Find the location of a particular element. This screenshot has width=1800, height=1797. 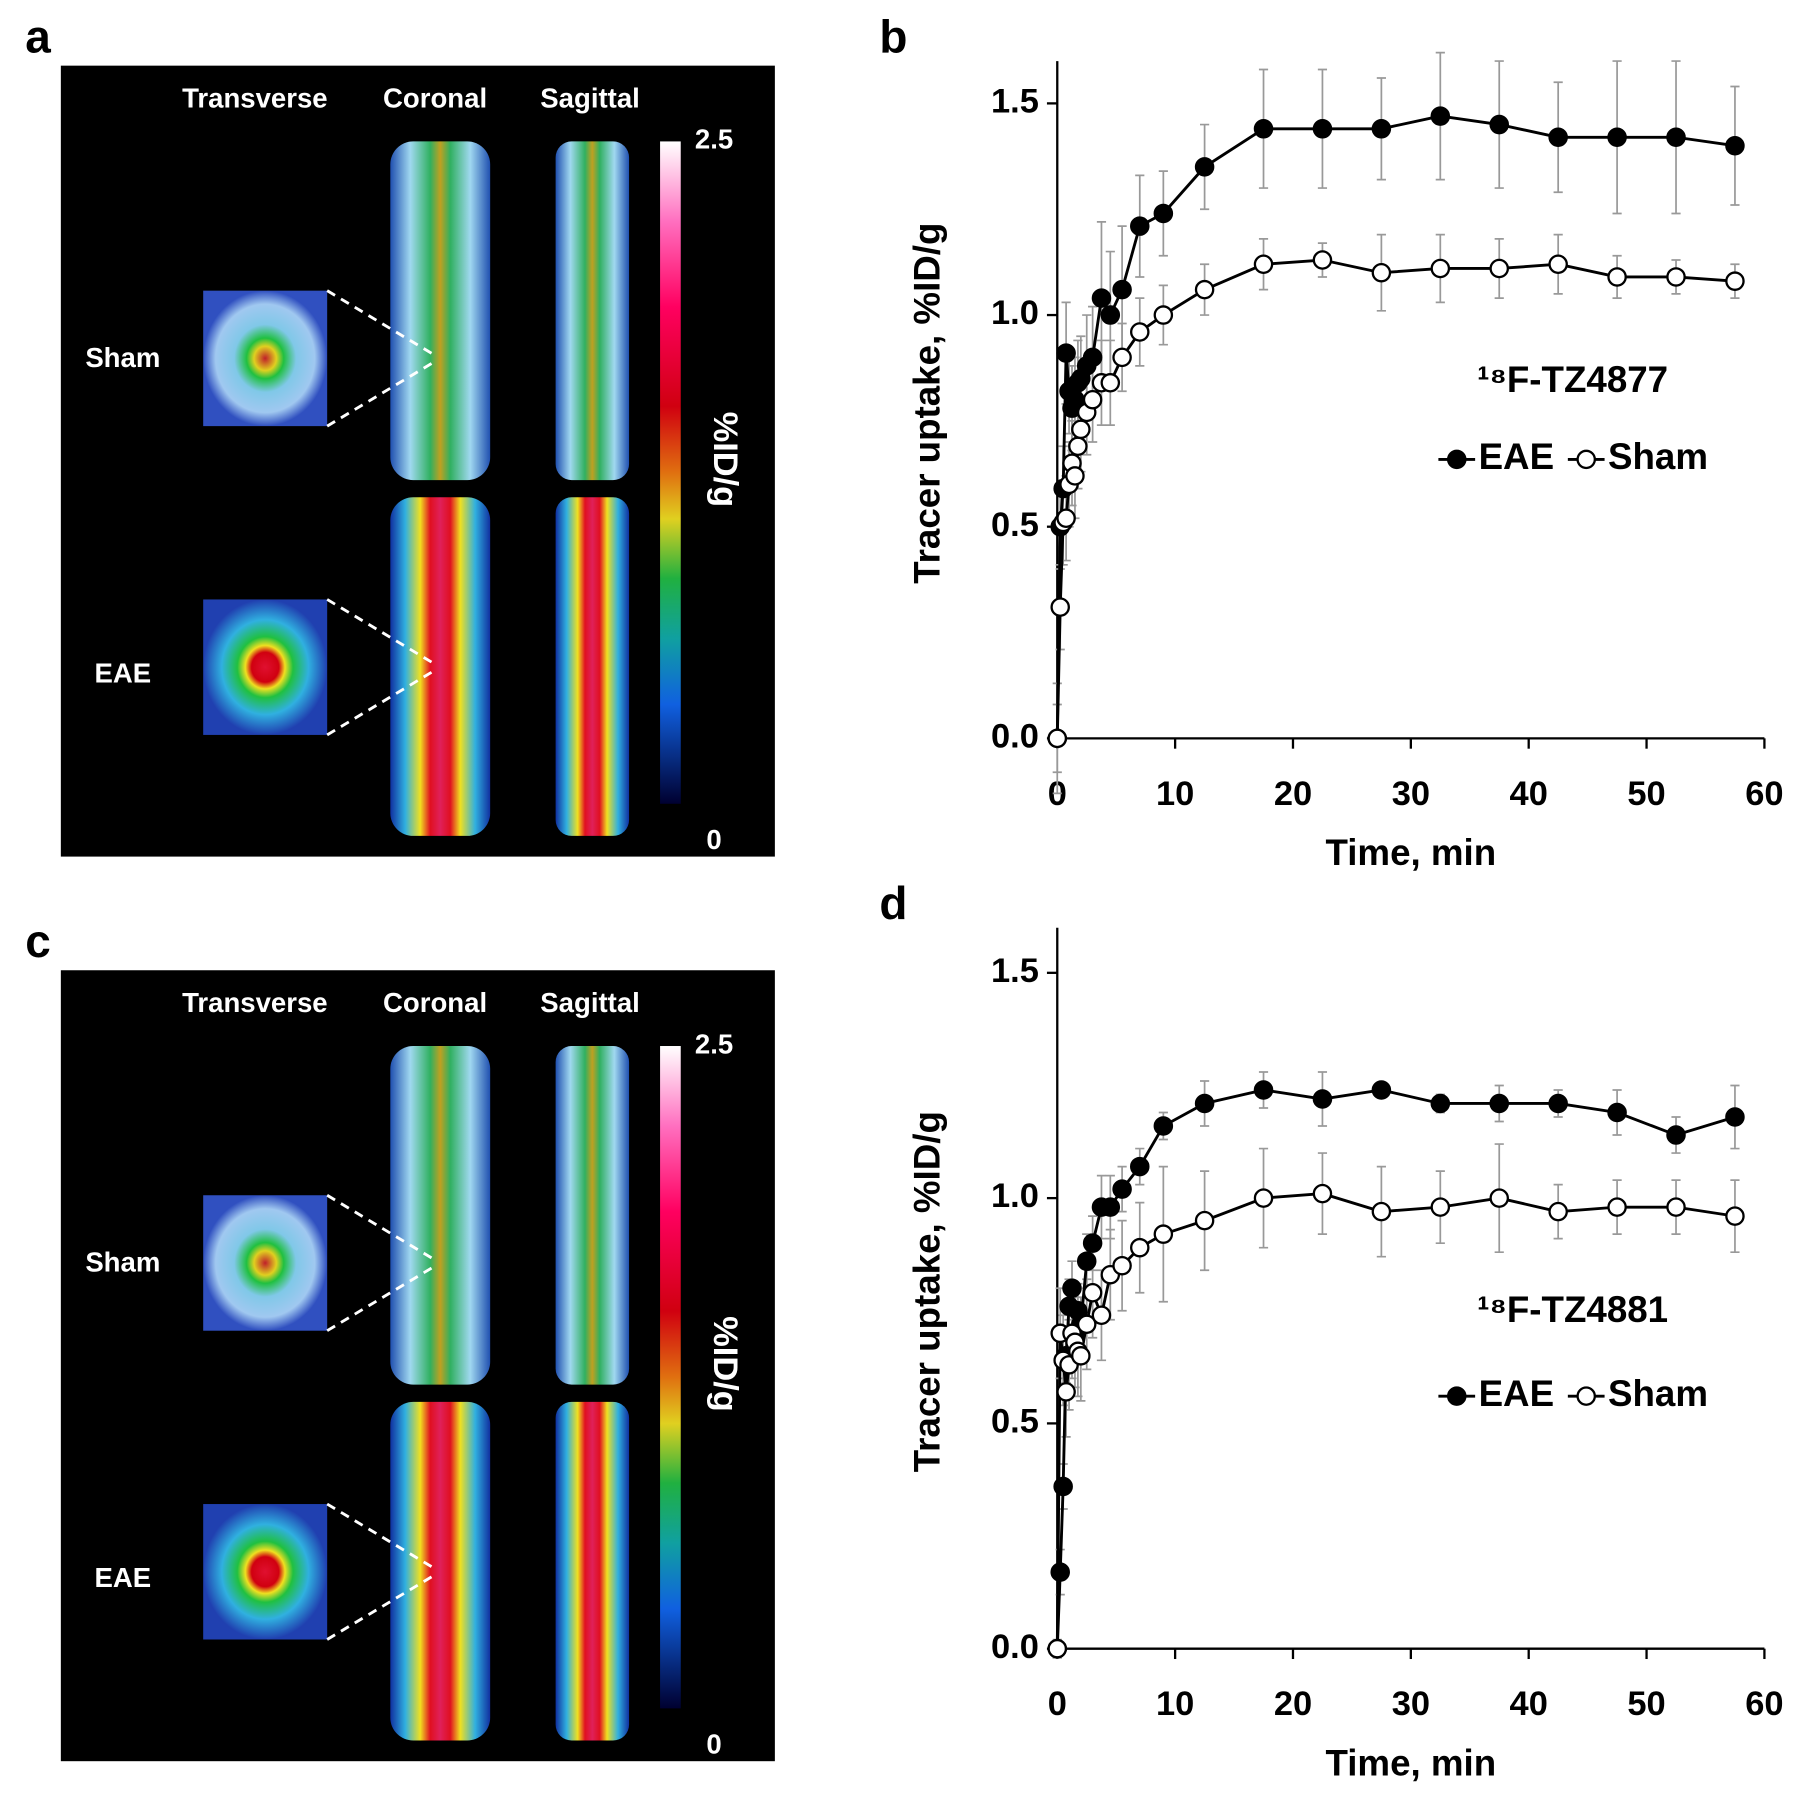

panel-letter: b is located at coordinates (893, 37).